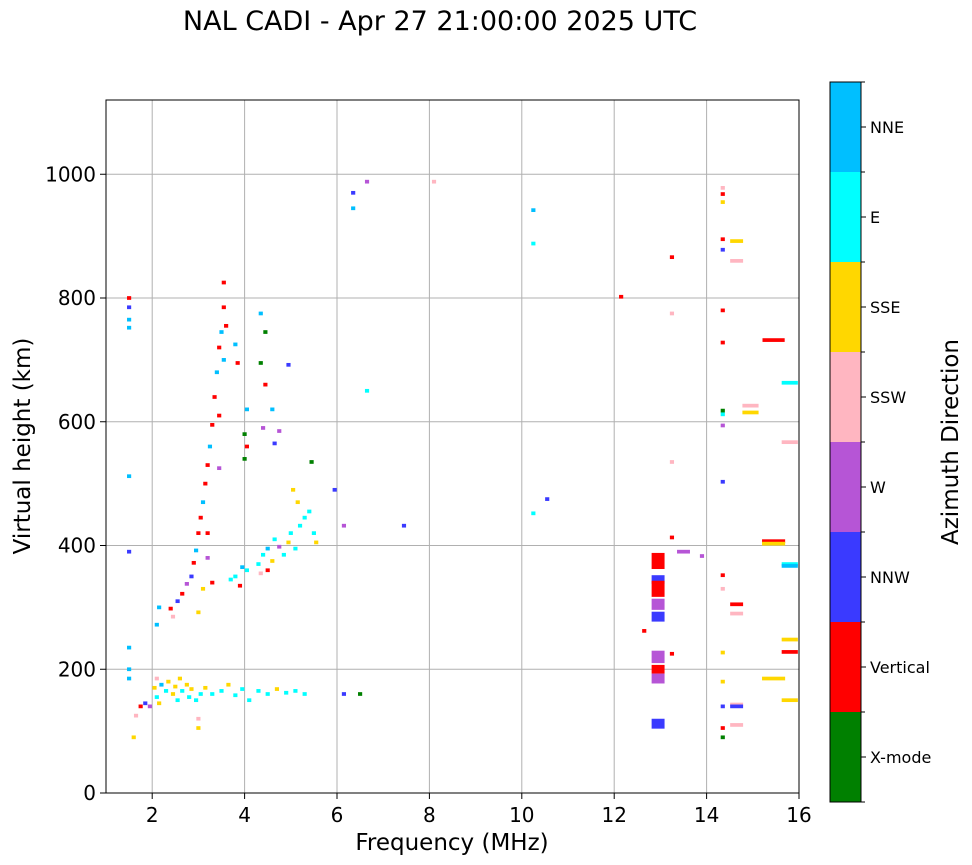 The width and height of the screenshot is (972, 865). I want to click on y-axis: 0 200 400 600 800 1000, so click(75, 483).